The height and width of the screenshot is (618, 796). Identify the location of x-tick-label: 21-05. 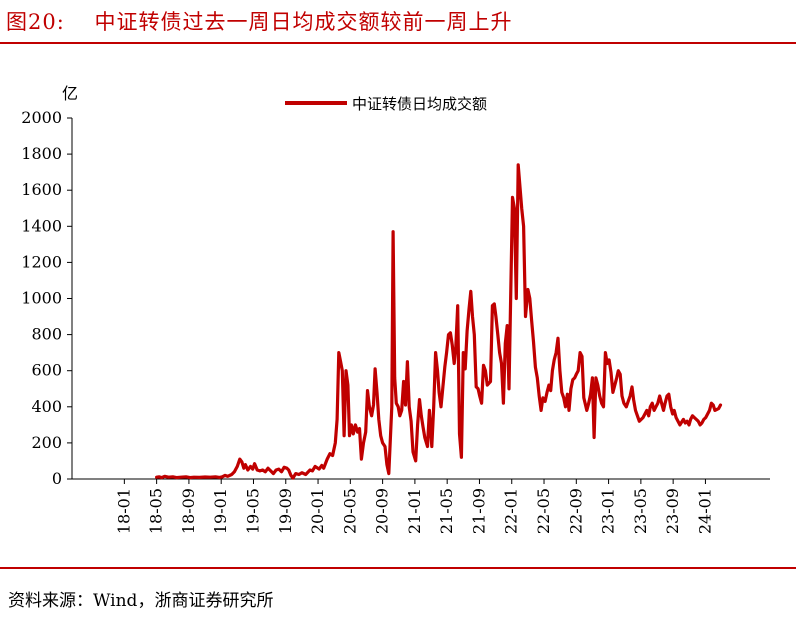
(446, 511).